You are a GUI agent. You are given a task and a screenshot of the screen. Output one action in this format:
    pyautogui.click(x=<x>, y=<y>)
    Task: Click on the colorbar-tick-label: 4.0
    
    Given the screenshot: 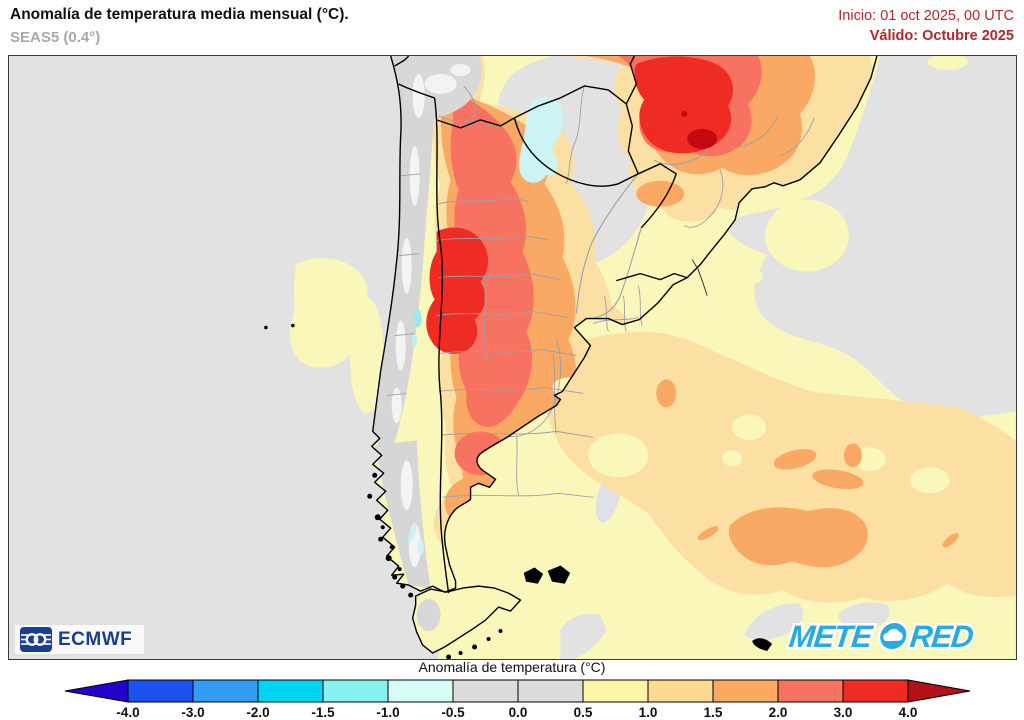 What is the action you would take?
    pyautogui.click(x=908, y=712)
    